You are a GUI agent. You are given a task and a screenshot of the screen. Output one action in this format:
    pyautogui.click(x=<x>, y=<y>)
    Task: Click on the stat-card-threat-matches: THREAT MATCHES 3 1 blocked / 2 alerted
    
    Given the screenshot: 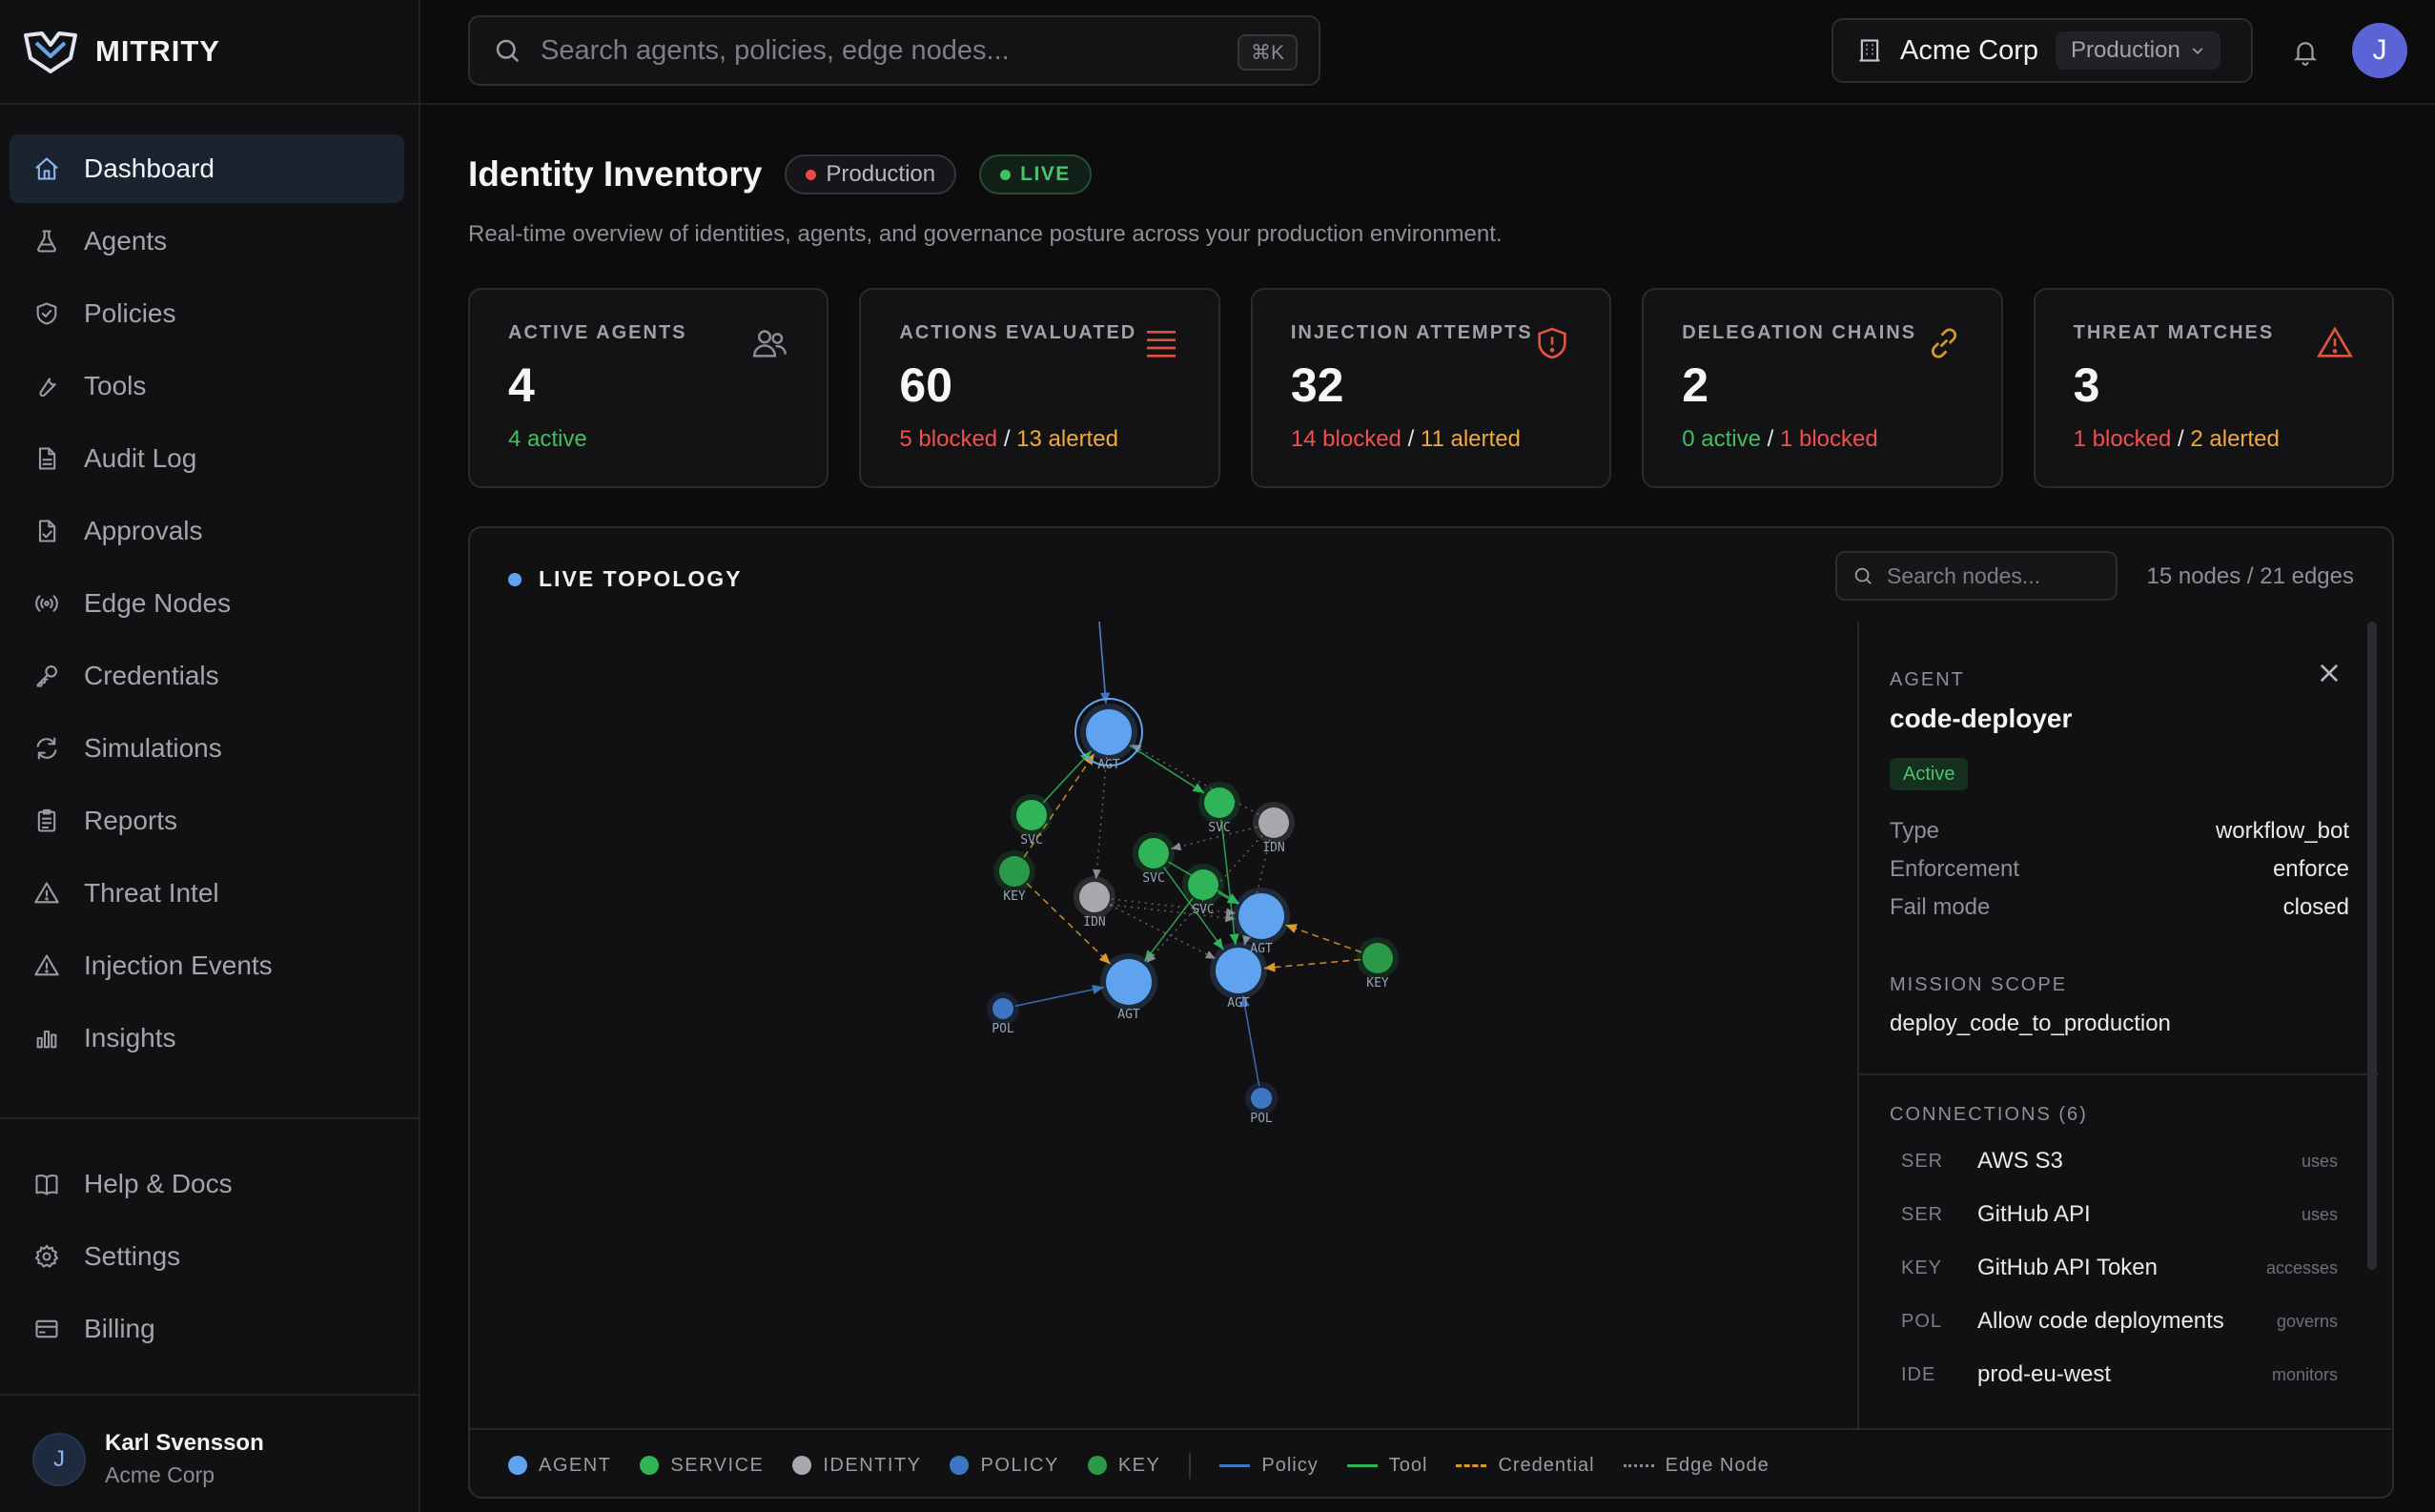 What is the action you would take?
    pyautogui.click(x=2214, y=388)
    